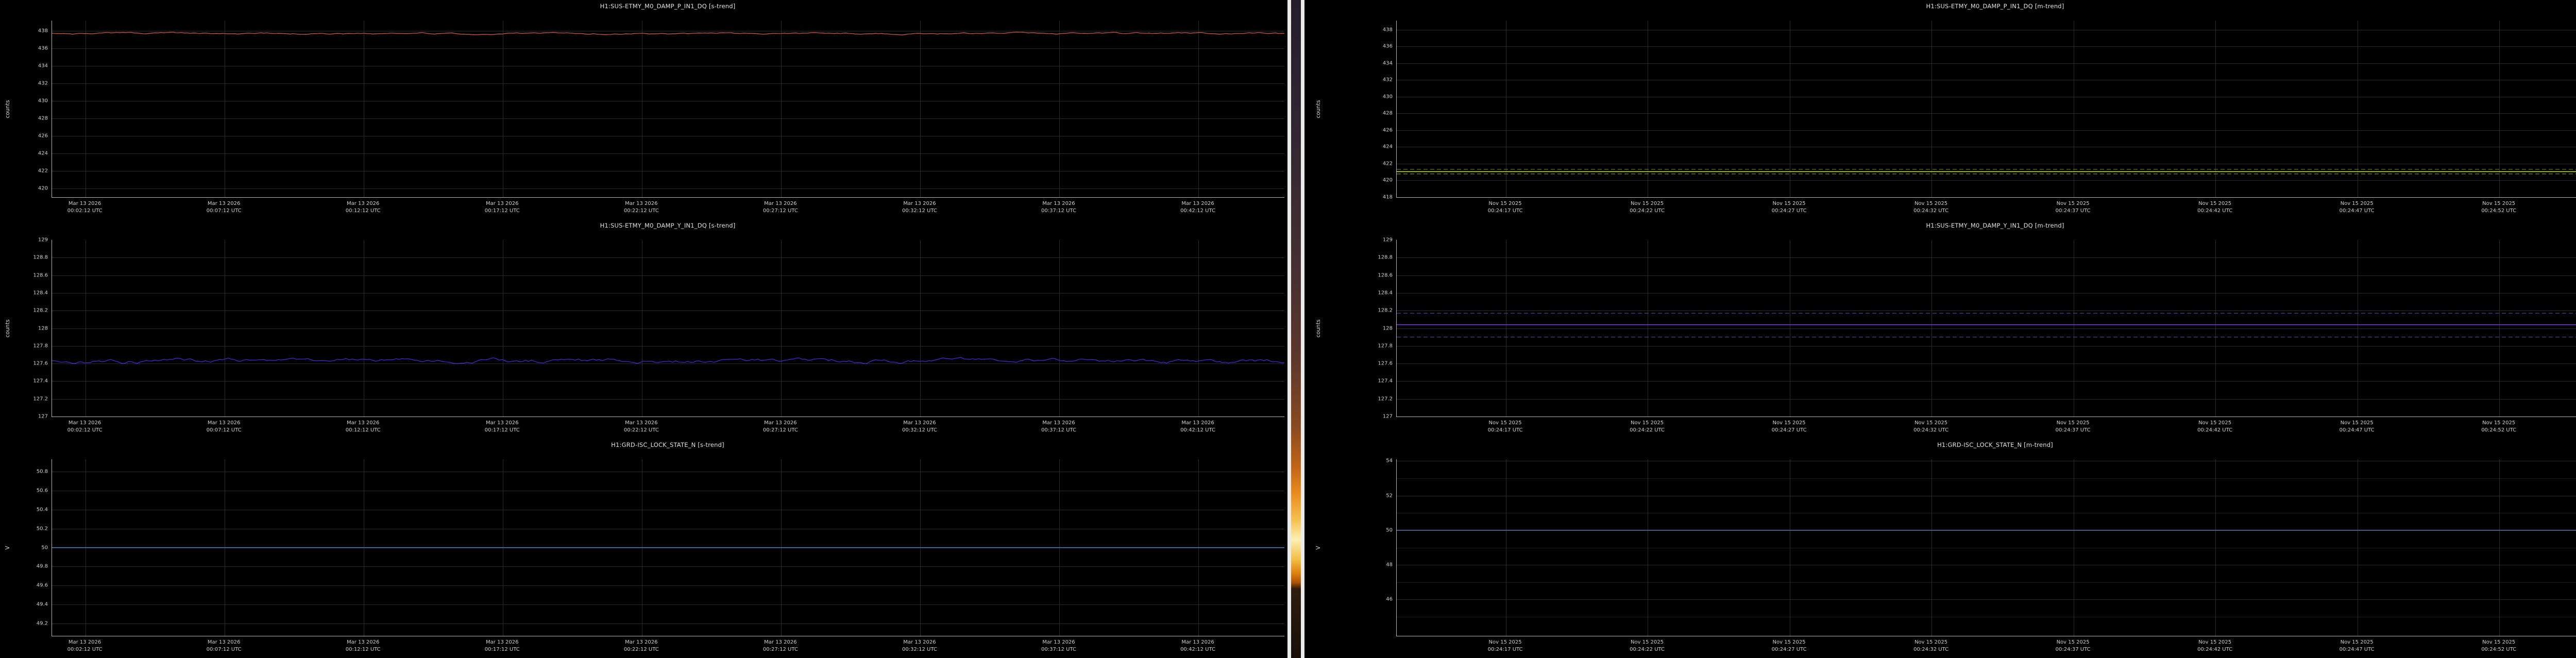 The height and width of the screenshot is (658, 2576). Describe the element at coordinates (1058, 430) in the screenshot. I see `x-tick-time: 00:37:12 UTC` at that location.